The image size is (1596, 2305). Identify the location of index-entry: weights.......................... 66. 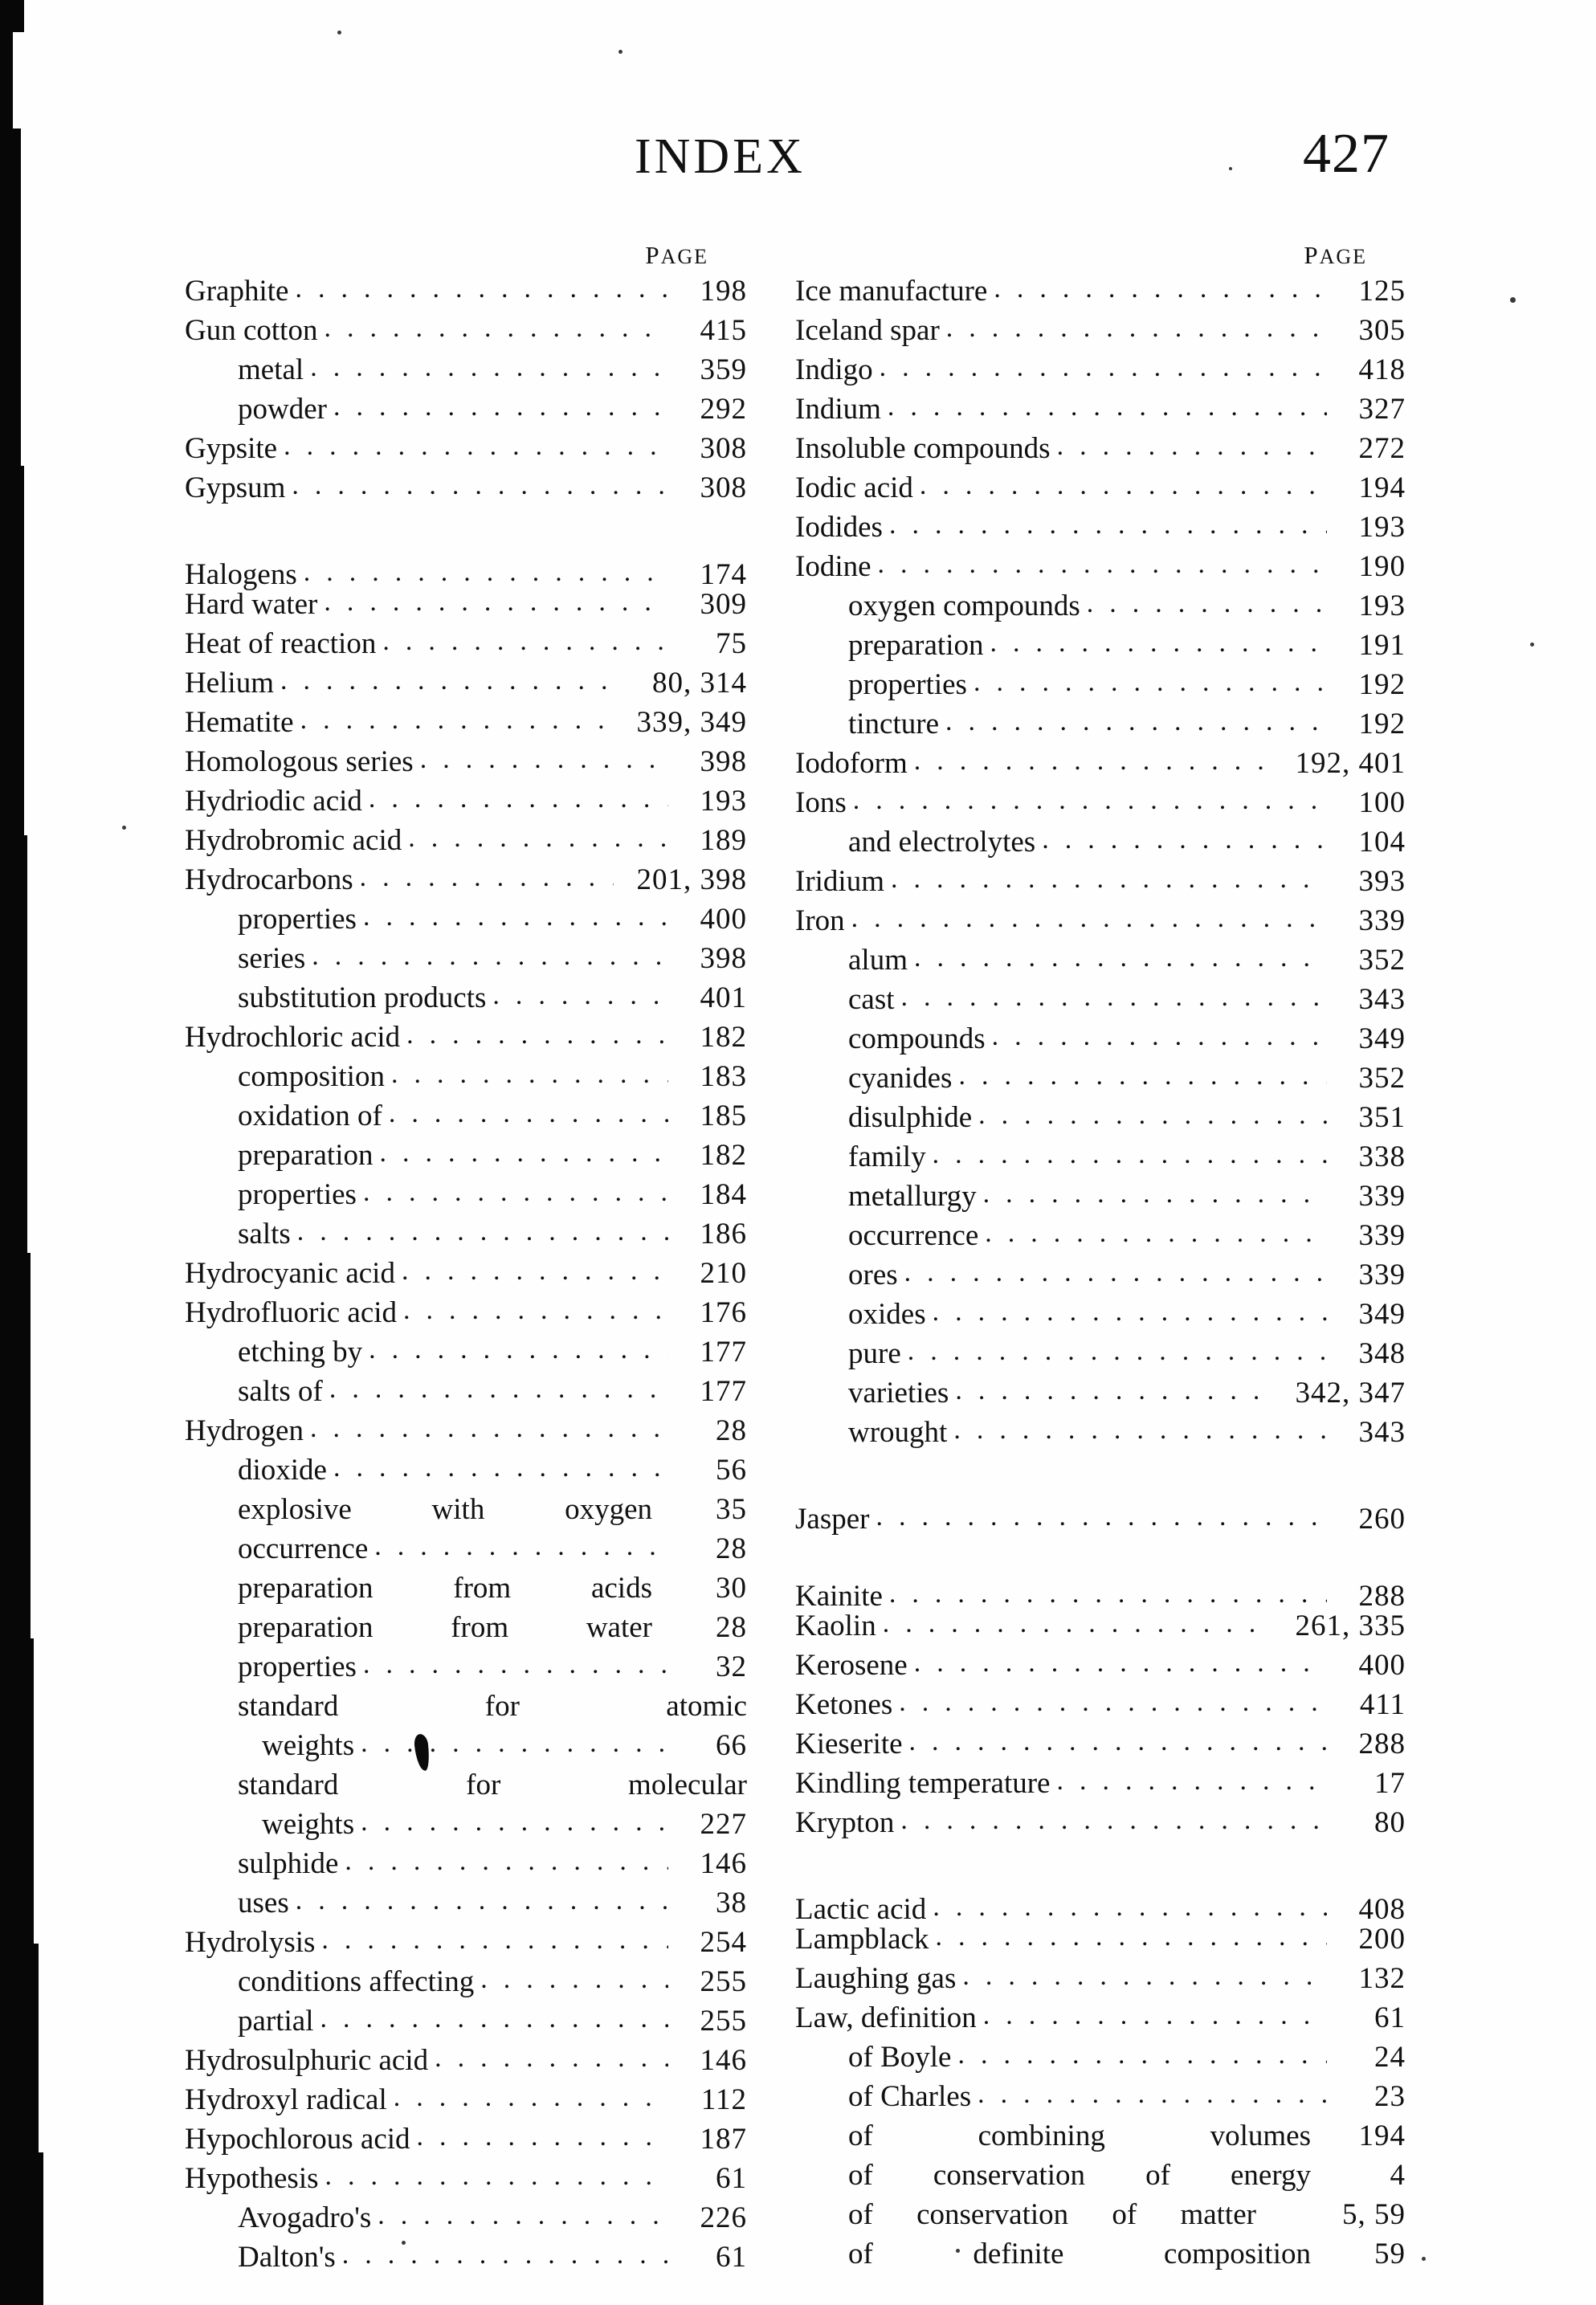
(466, 1750).